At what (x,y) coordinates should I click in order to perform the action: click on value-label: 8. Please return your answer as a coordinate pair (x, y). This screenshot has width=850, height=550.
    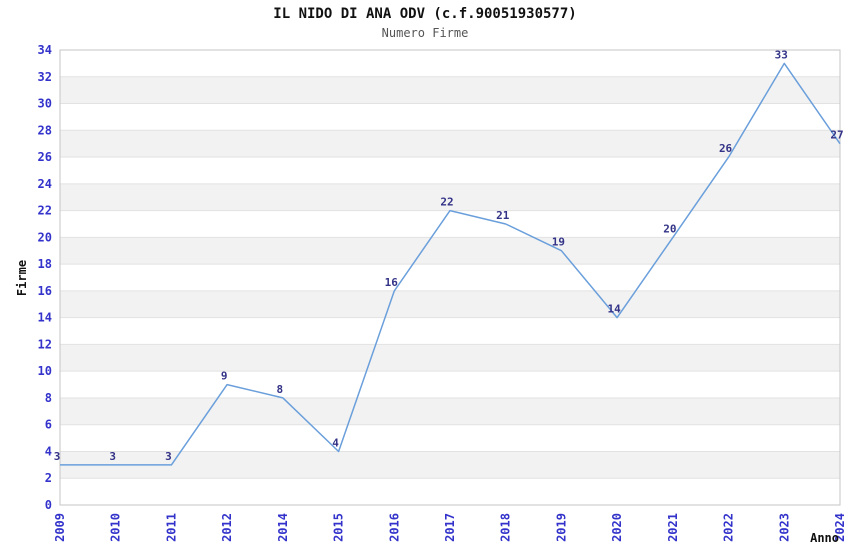
    Looking at the image, I should click on (280, 389).